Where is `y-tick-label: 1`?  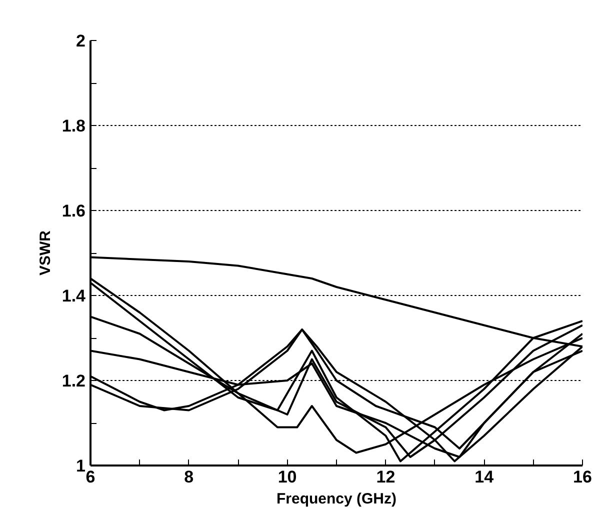 y-tick-label: 1 is located at coordinates (81, 466).